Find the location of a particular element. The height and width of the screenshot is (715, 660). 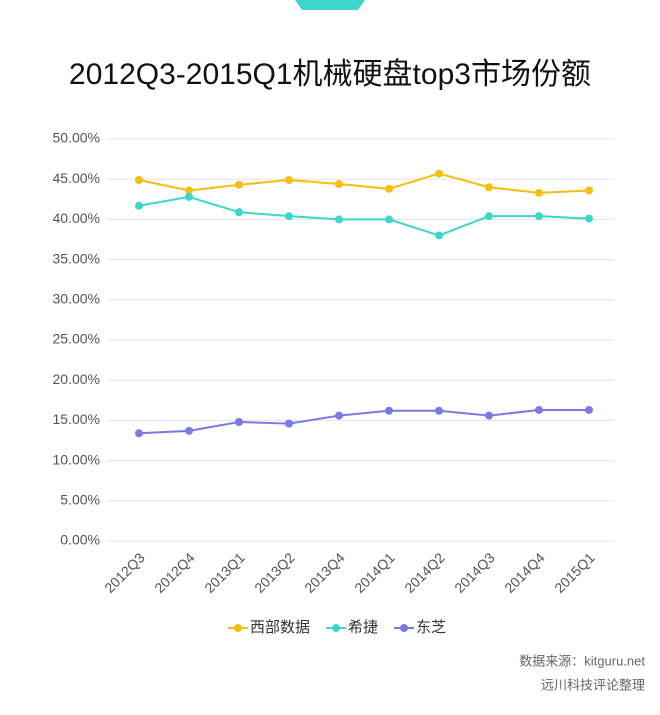

y-tick-label: 5.00% is located at coordinates (80, 500).